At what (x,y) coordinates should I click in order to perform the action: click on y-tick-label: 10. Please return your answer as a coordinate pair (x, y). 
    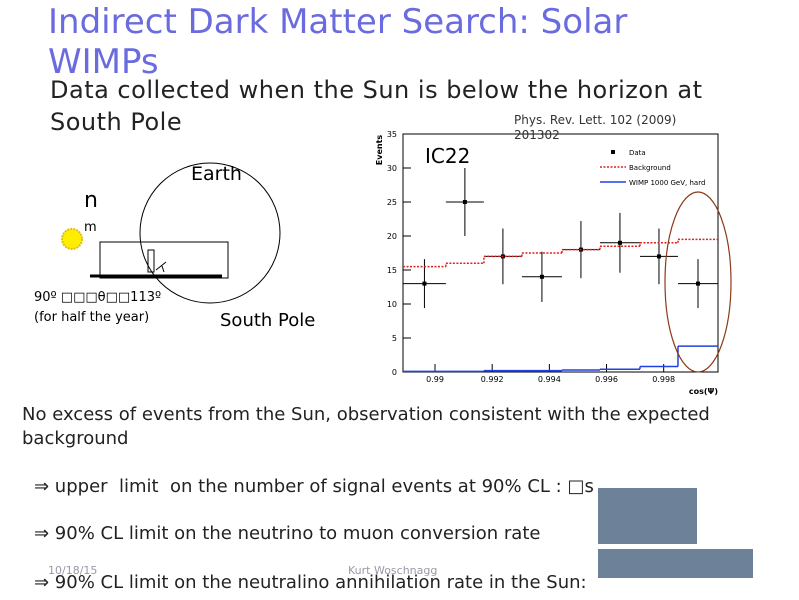
    Looking at the image, I should click on (392, 304).